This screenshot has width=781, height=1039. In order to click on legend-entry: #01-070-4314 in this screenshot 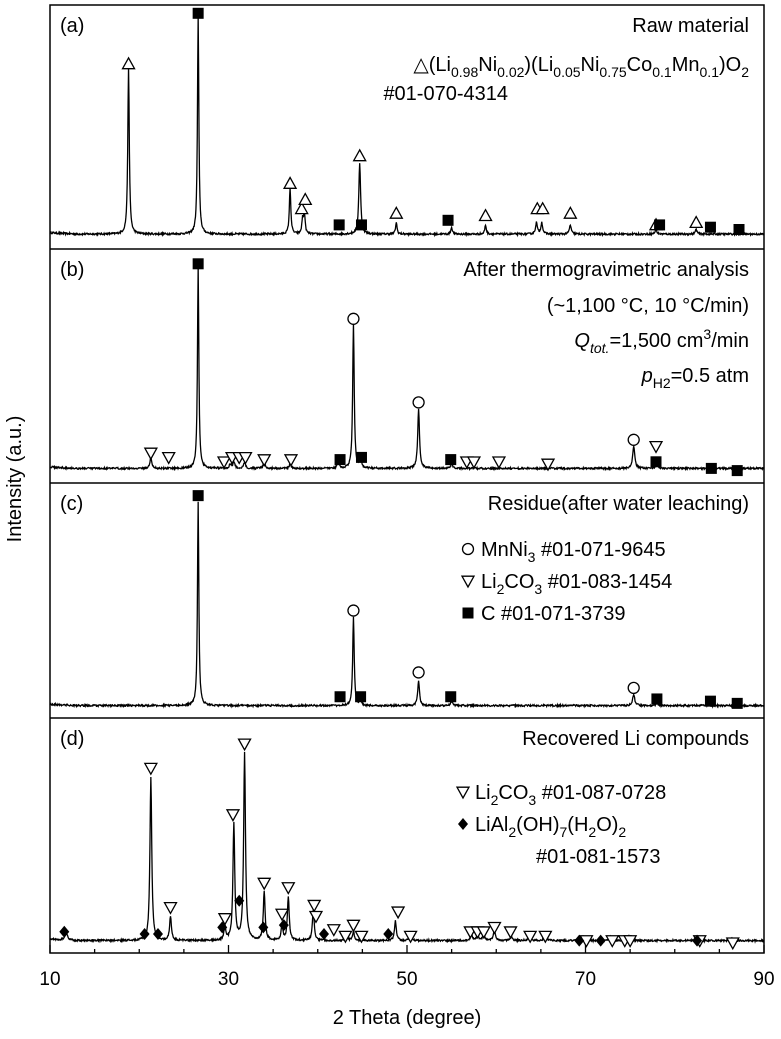, I will do `click(445, 94)`.